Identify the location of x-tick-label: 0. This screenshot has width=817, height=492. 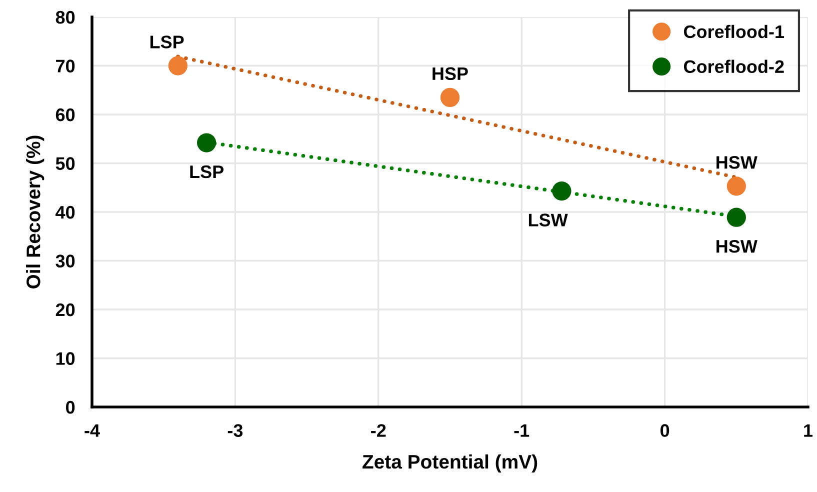
(665, 430).